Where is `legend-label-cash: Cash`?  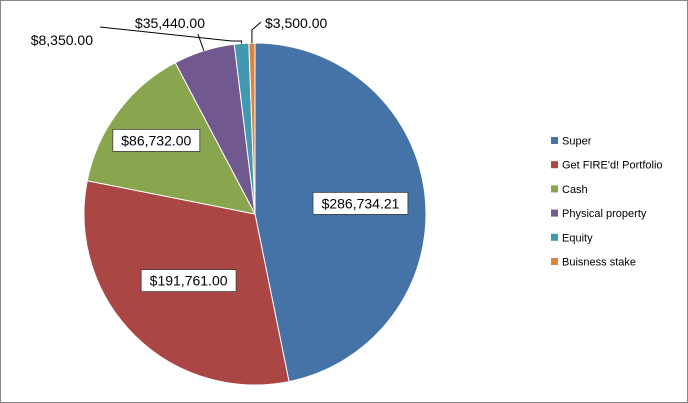 legend-label-cash: Cash is located at coordinates (575, 190).